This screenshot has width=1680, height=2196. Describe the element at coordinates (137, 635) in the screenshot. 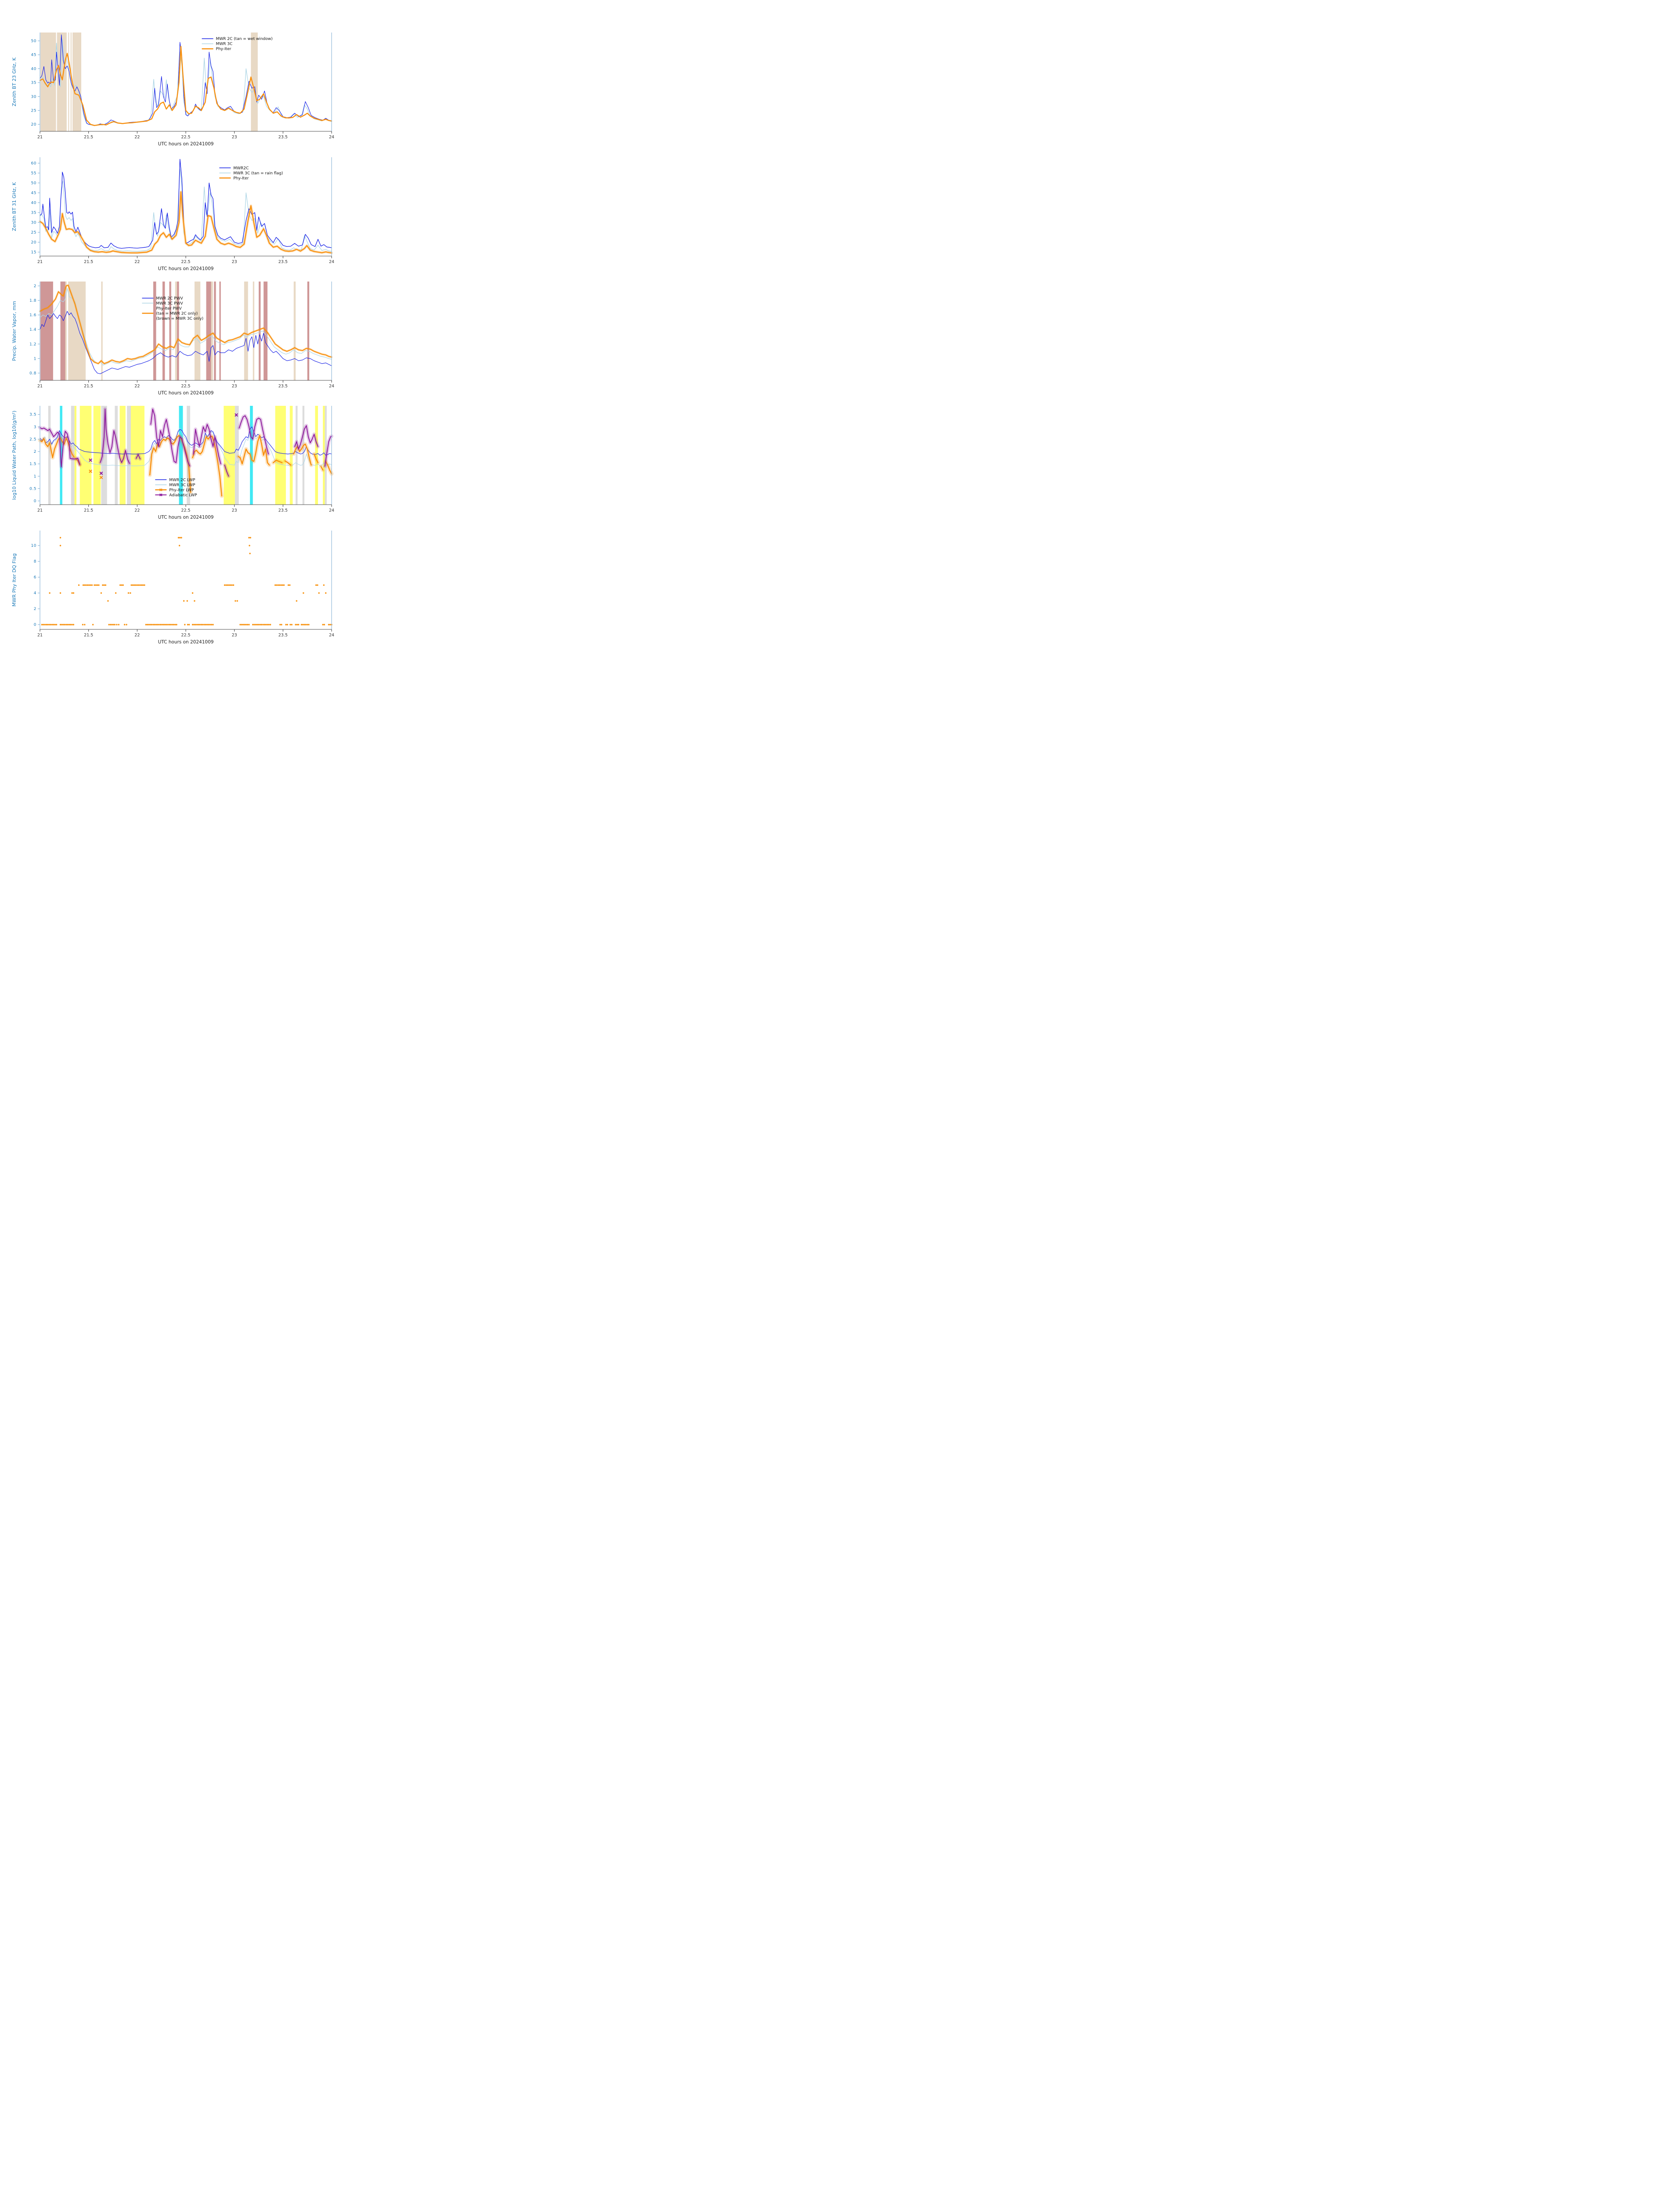

I see `x-tick-label: 22` at that location.